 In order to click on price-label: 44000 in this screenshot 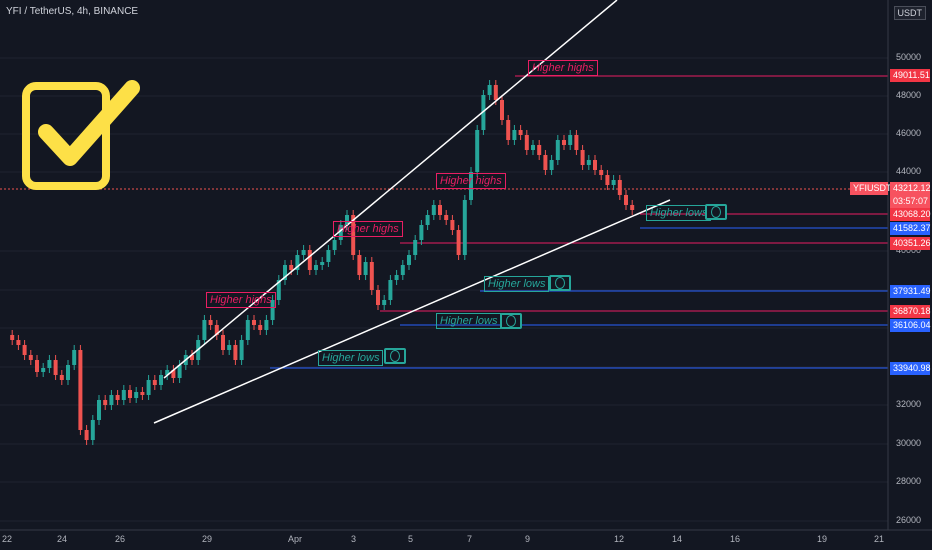, I will do `click(909, 171)`.